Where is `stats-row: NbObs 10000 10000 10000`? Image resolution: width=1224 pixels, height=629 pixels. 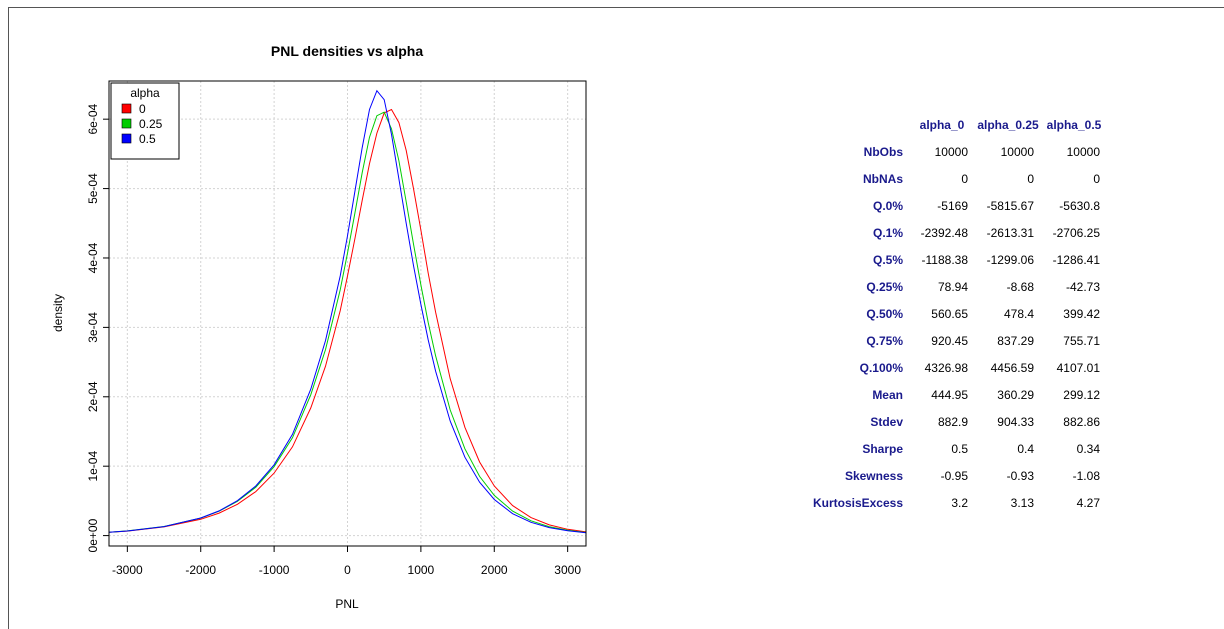
stats-row: NbObs 10000 10000 10000 is located at coordinates (913, 151).